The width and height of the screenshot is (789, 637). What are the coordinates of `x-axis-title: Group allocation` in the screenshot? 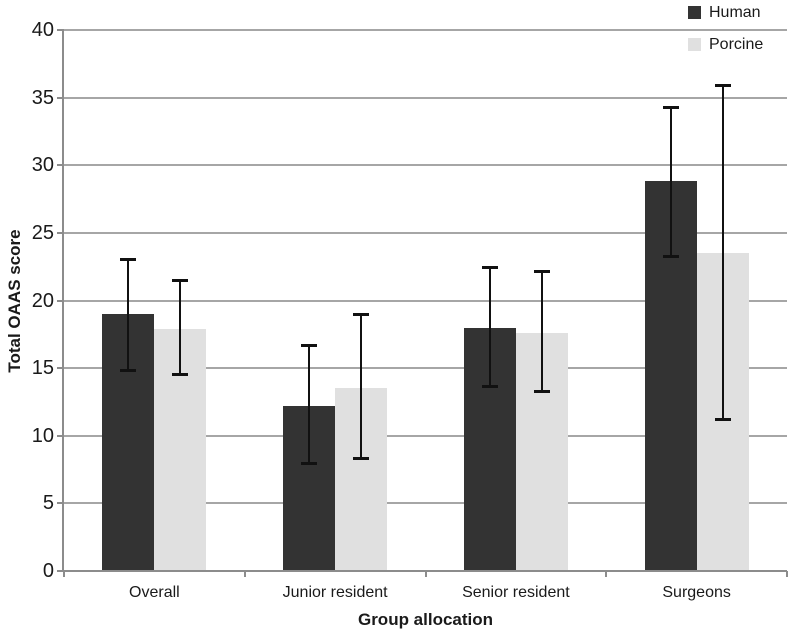 It's located at (425, 619).